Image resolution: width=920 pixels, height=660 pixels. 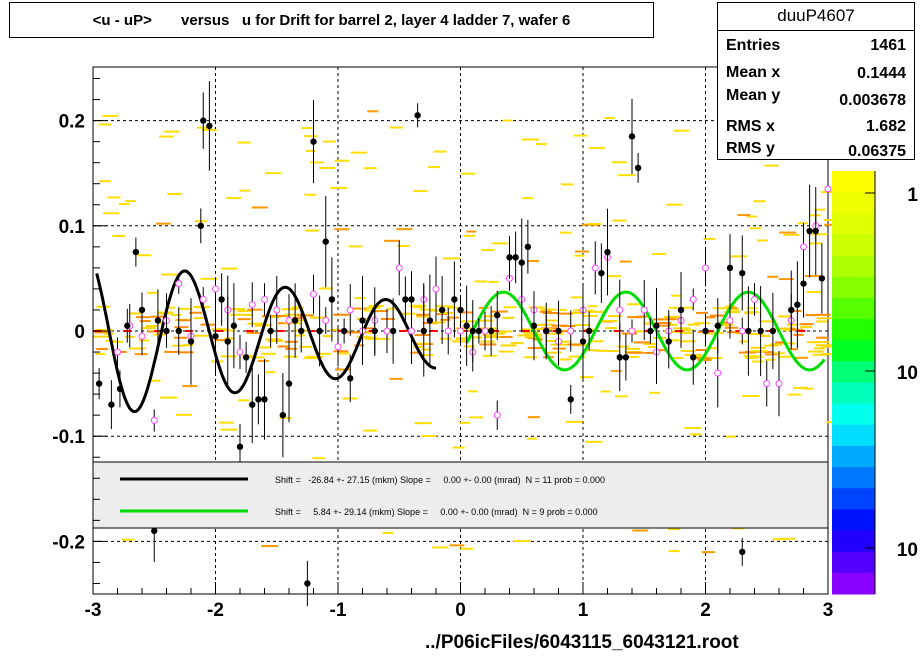 I want to click on source-file-label: ../P06icFiles/6043115_6043121.root, so click(x=582, y=642).